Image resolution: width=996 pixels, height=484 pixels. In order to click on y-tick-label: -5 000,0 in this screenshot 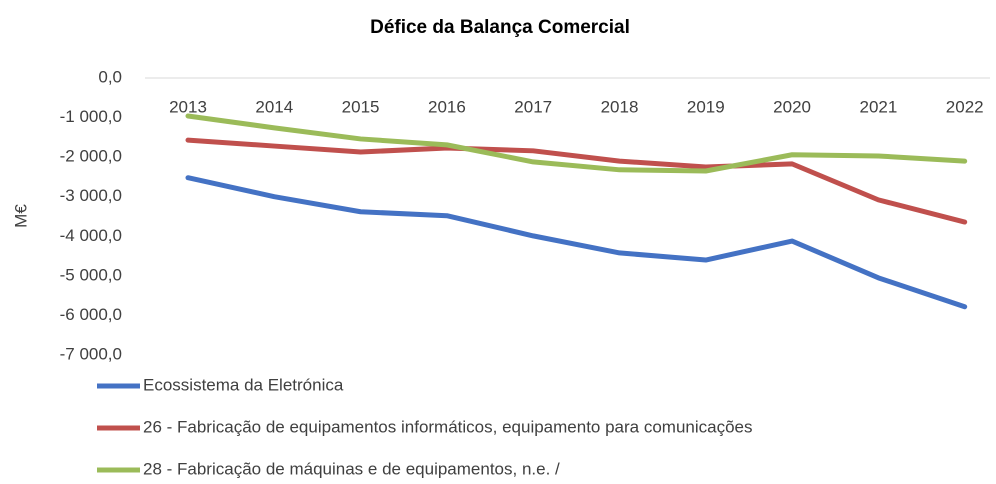, I will do `click(91, 274)`.